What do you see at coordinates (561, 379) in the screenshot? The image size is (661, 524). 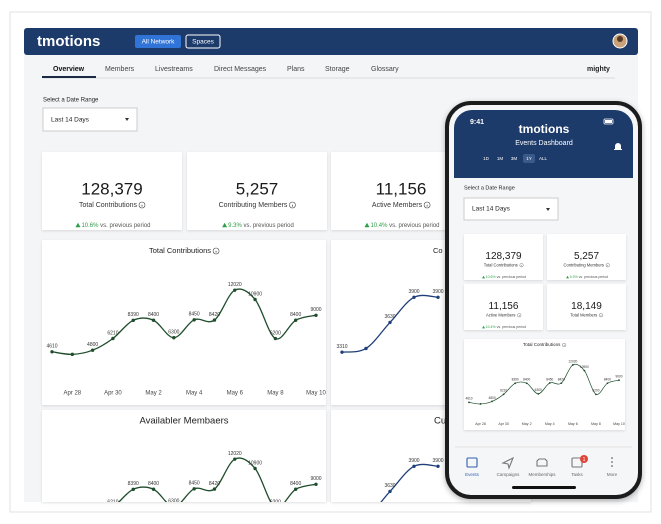 I see `data-label: 8420` at bounding box center [561, 379].